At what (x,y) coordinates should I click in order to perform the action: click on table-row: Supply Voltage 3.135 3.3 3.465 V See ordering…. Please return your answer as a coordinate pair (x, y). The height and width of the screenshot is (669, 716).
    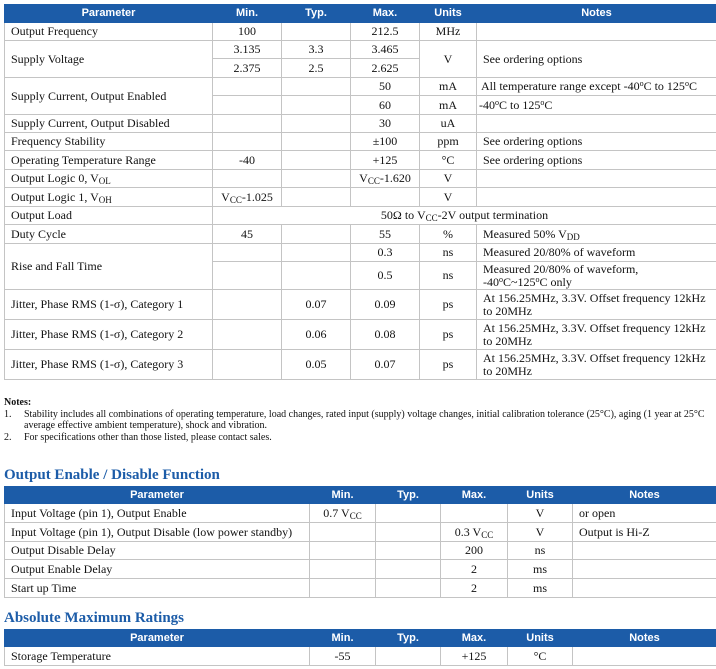
    Looking at the image, I should click on (360, 59).